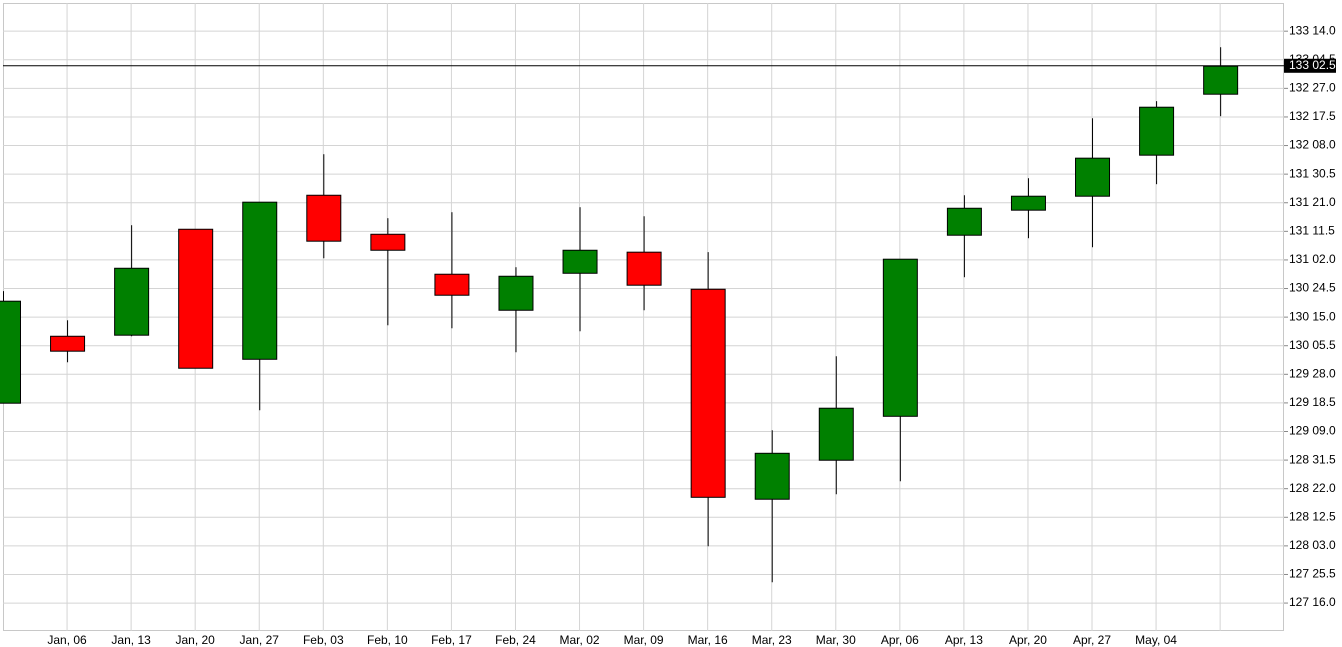 This screenshot has height=647, width=1342. Describe the element at coordinates (67, 640) in the screenshot. I see `x-tick-label: Jan, 06` at that location.